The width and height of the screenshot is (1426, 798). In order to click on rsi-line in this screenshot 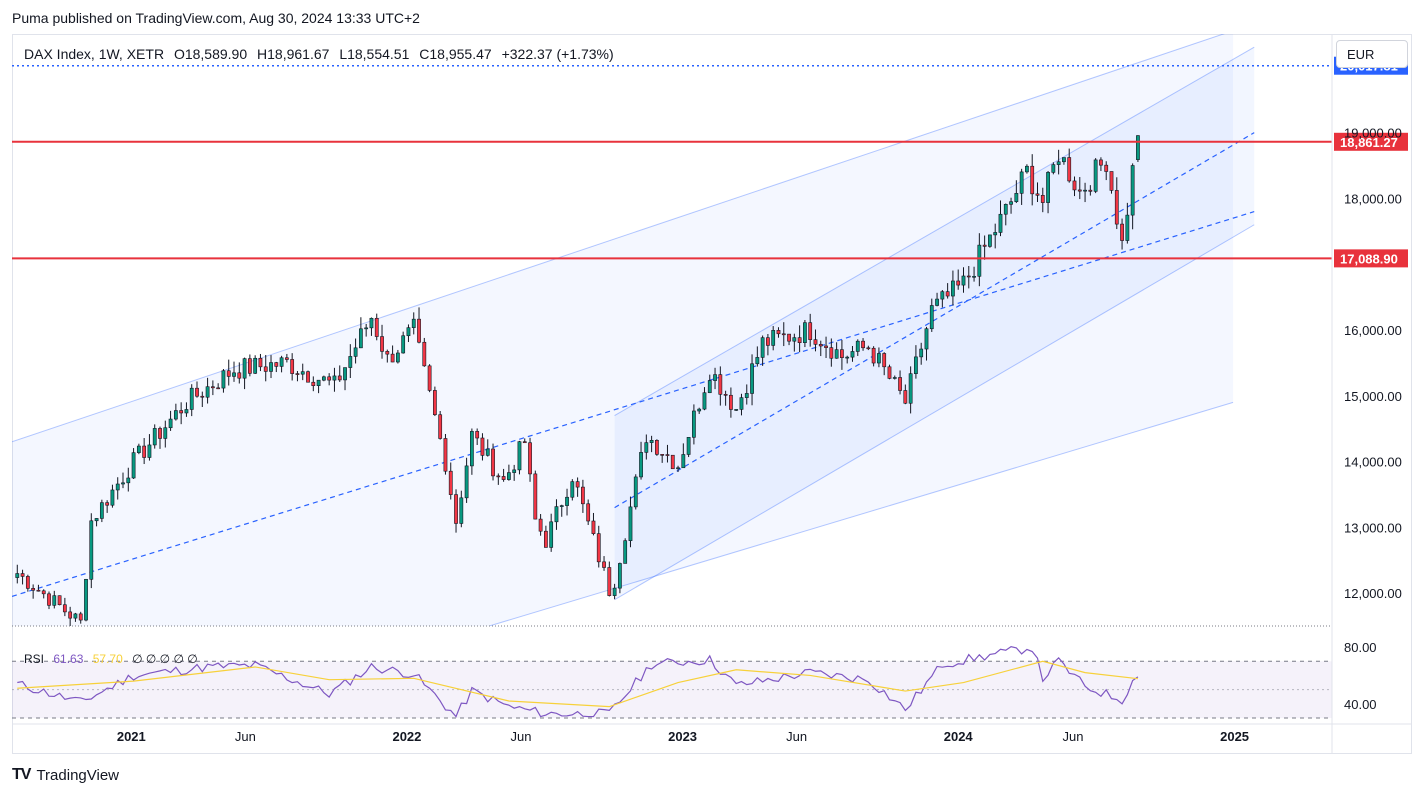, I will do `click(578, 681)`.